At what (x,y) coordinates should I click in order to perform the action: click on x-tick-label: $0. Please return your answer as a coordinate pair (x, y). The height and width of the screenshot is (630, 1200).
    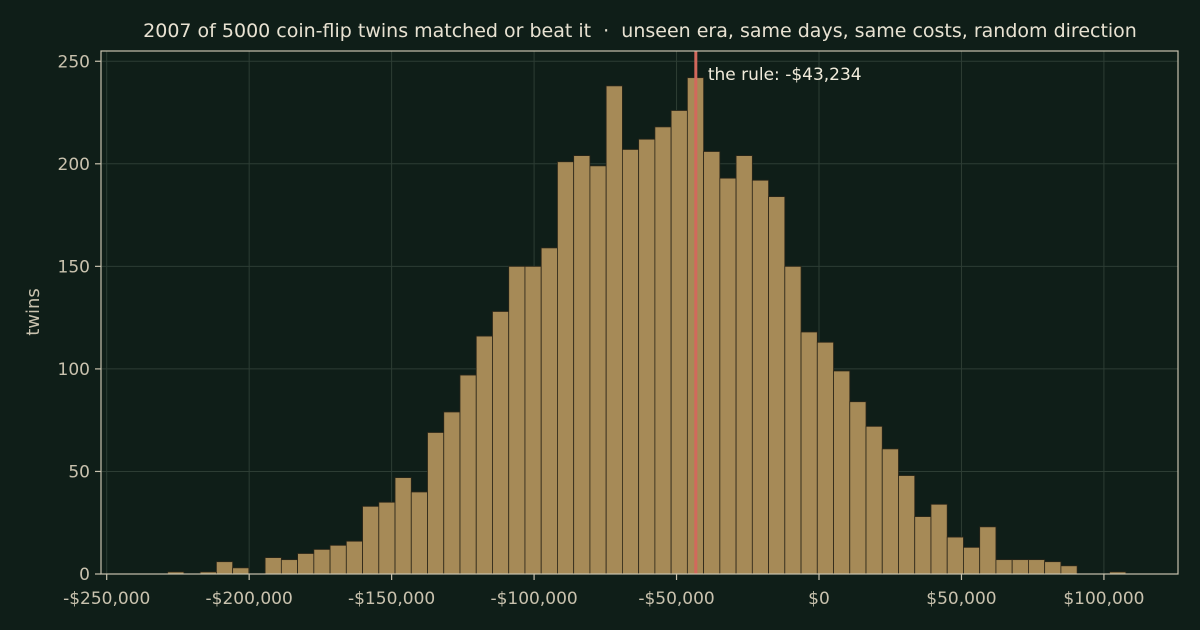
    Looking at the image, I should click on (819, 599).